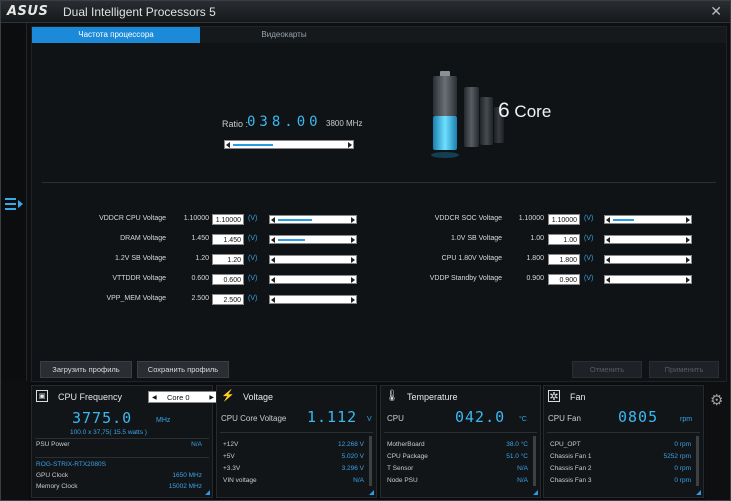 The image size is (731, 501). I want to click on monitor-row-value: 5.020 V, so click(352, 456).